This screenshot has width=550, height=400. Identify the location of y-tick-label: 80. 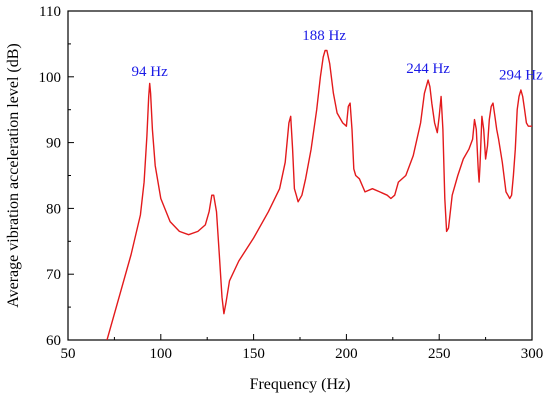
(53, 209).